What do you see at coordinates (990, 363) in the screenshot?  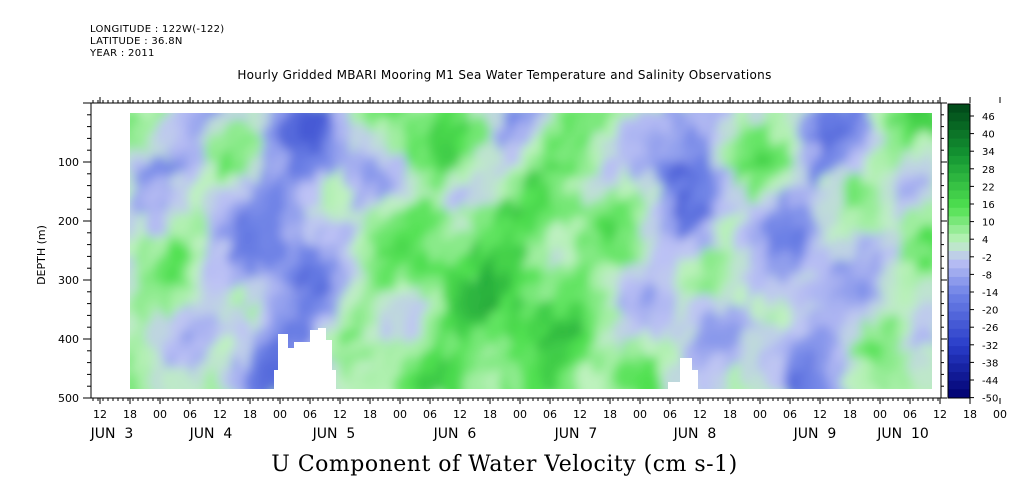 I see `colorbar-label: -38` at bounding box center [990, 363].